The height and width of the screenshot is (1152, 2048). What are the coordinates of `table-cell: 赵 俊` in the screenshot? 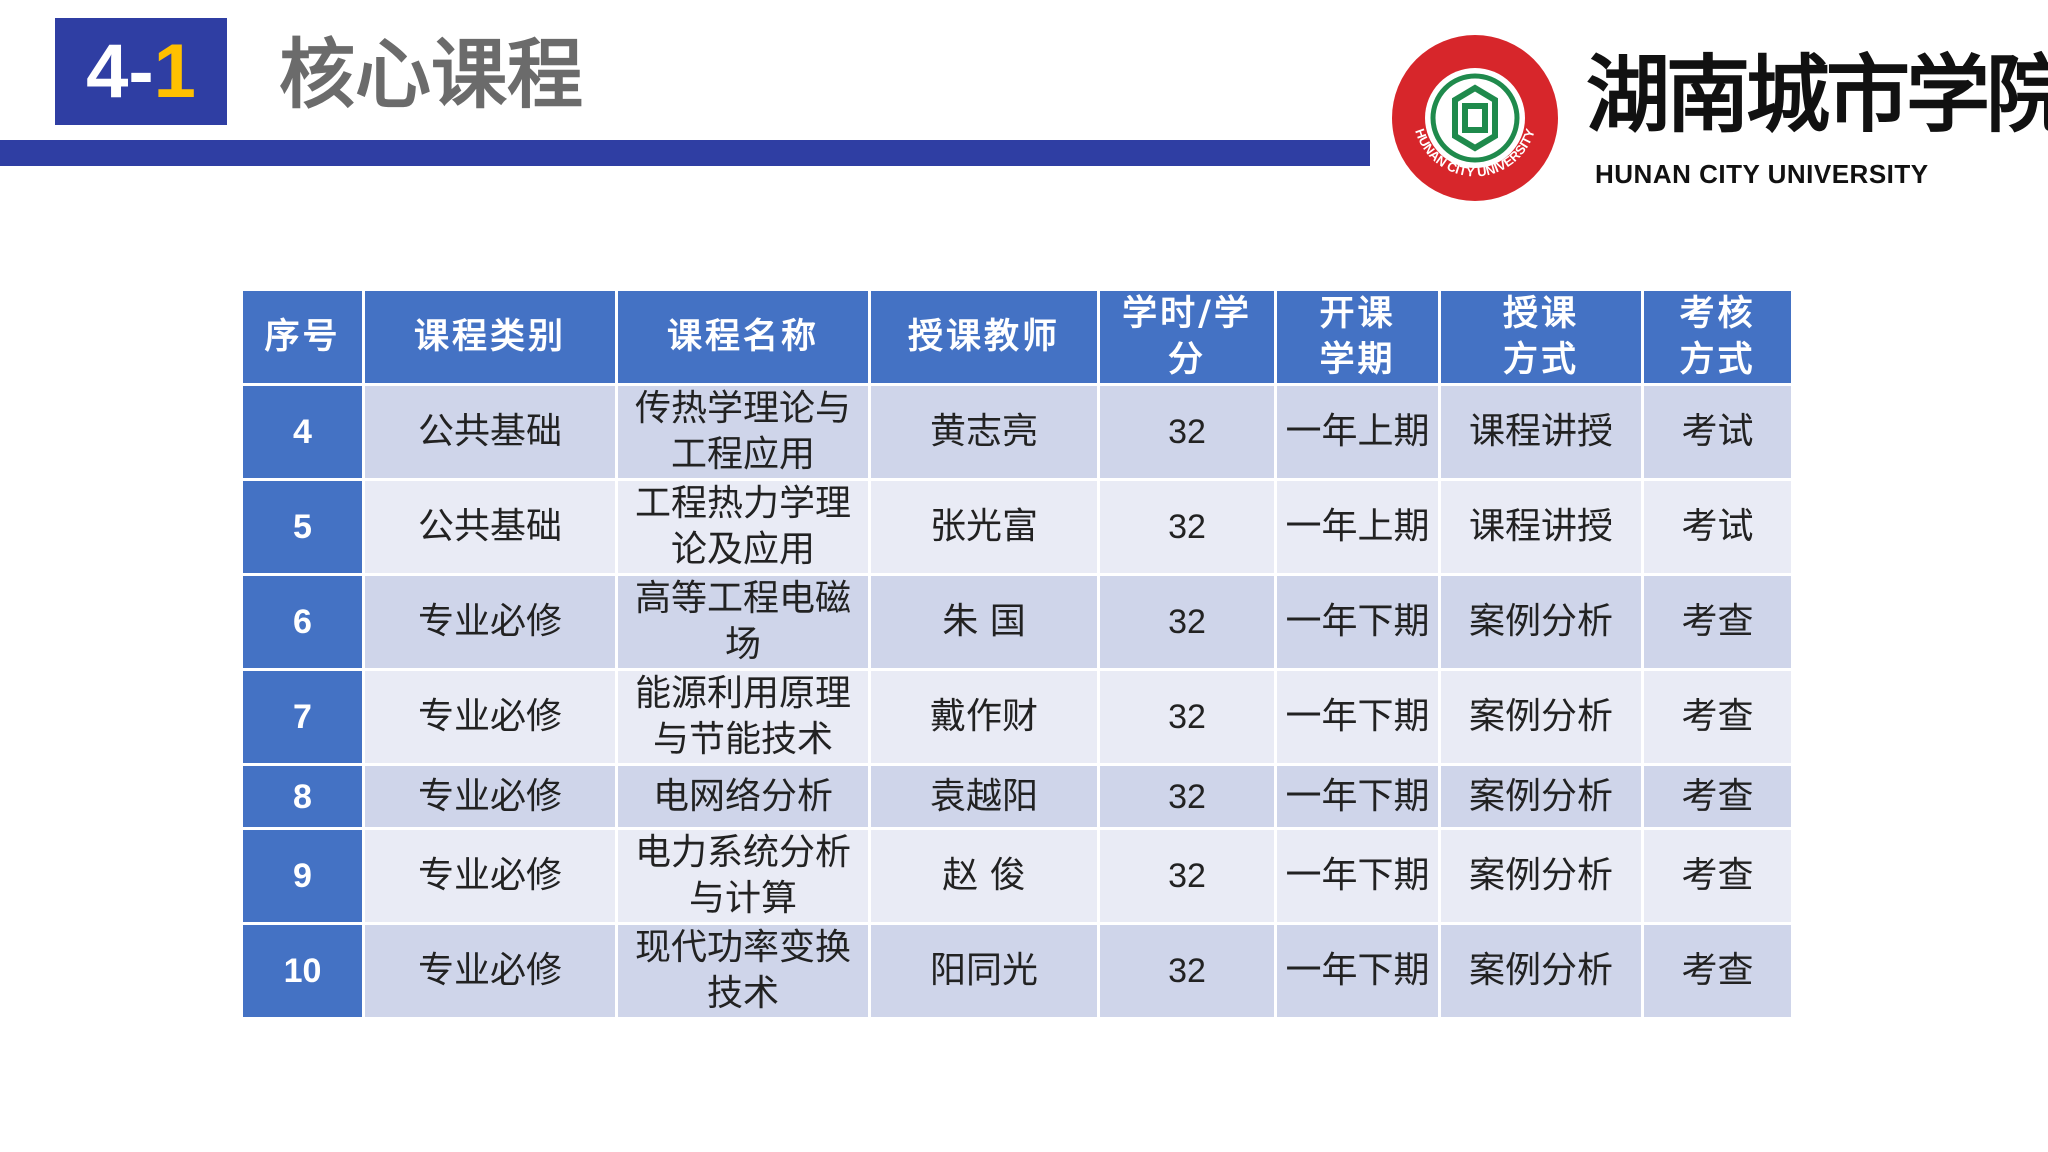 It's located at (984, 876).